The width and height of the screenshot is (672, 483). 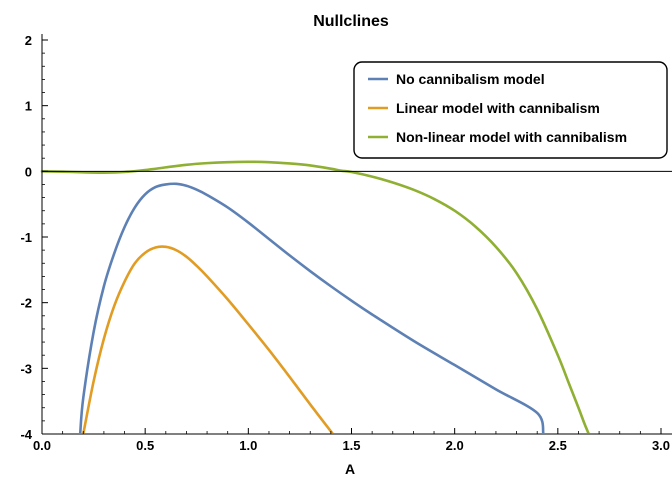 I want to click on legend-box, so click(x=510, y=110).